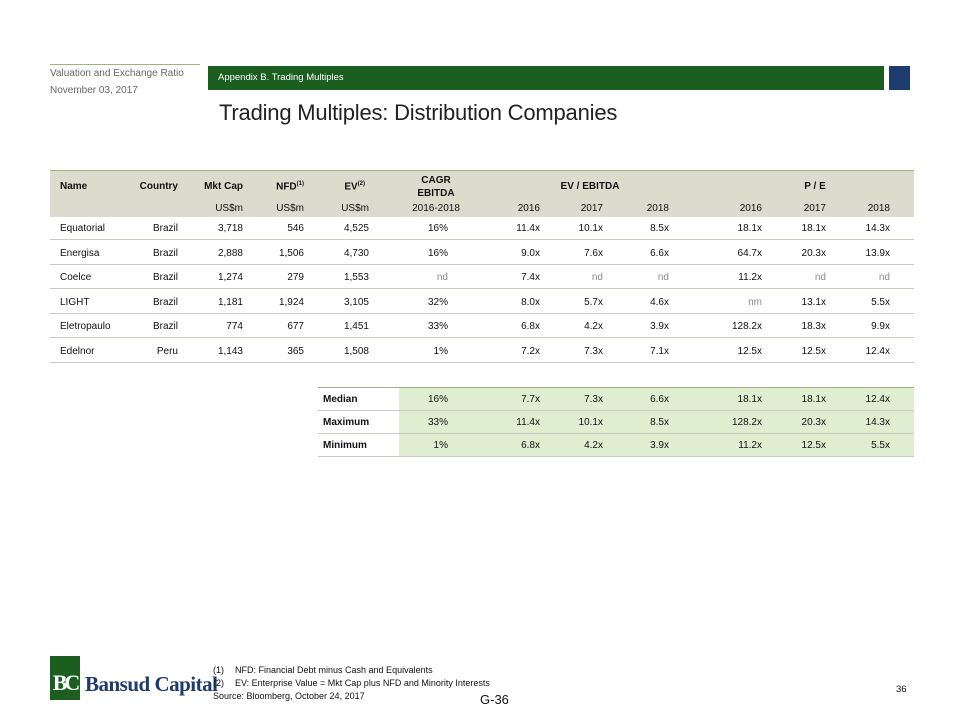  What do you see at coordinates (590, 228) in the screenshot?
I see `table-cell: 10.1x` at bounding box center [590, 228].